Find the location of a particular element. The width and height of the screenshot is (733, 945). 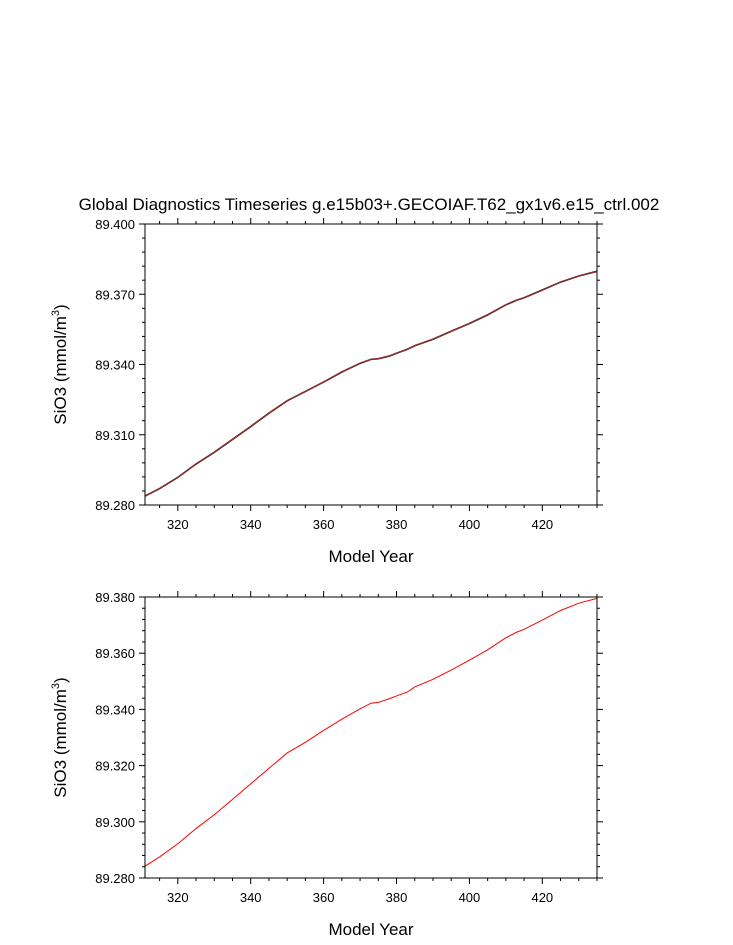

y-tick-label: 89.400 is located at coordinates (115, 224).